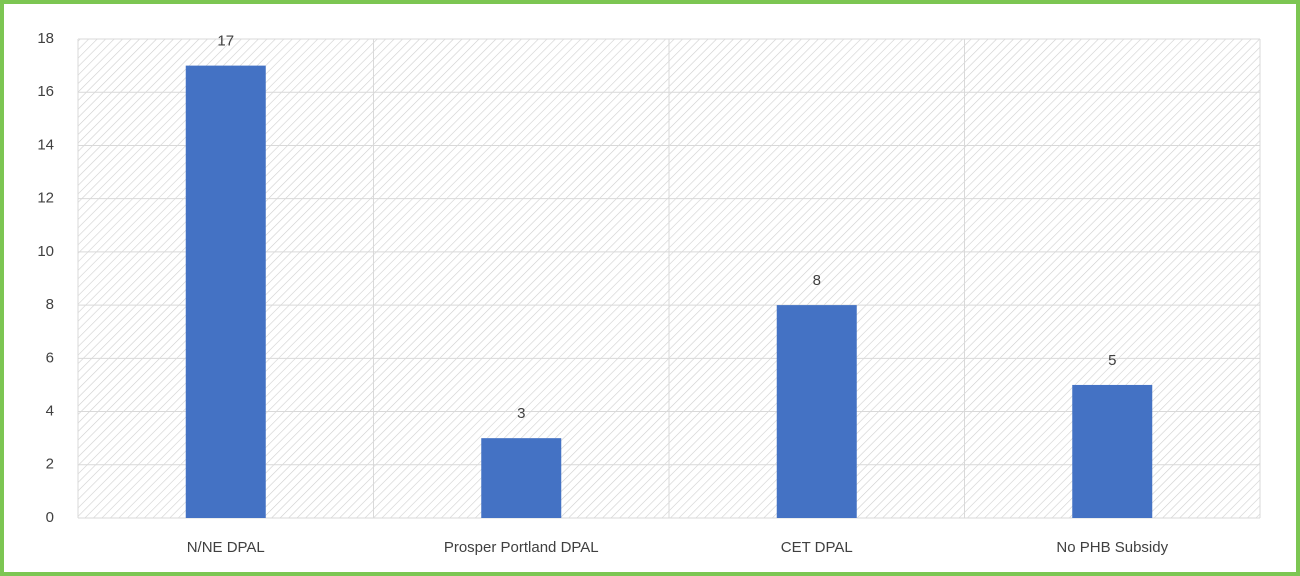  Describe the element at coordinates (521, 413) in the screenshot. I see `data-label: 3` at that location.